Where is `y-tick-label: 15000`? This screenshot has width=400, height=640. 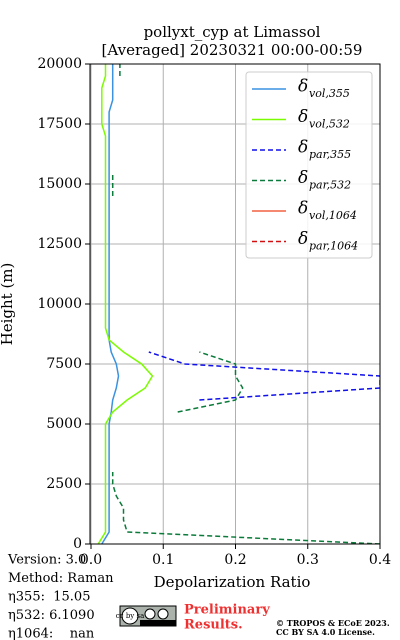
y-tick-label: 15000 is located at coordinates (59, 184).